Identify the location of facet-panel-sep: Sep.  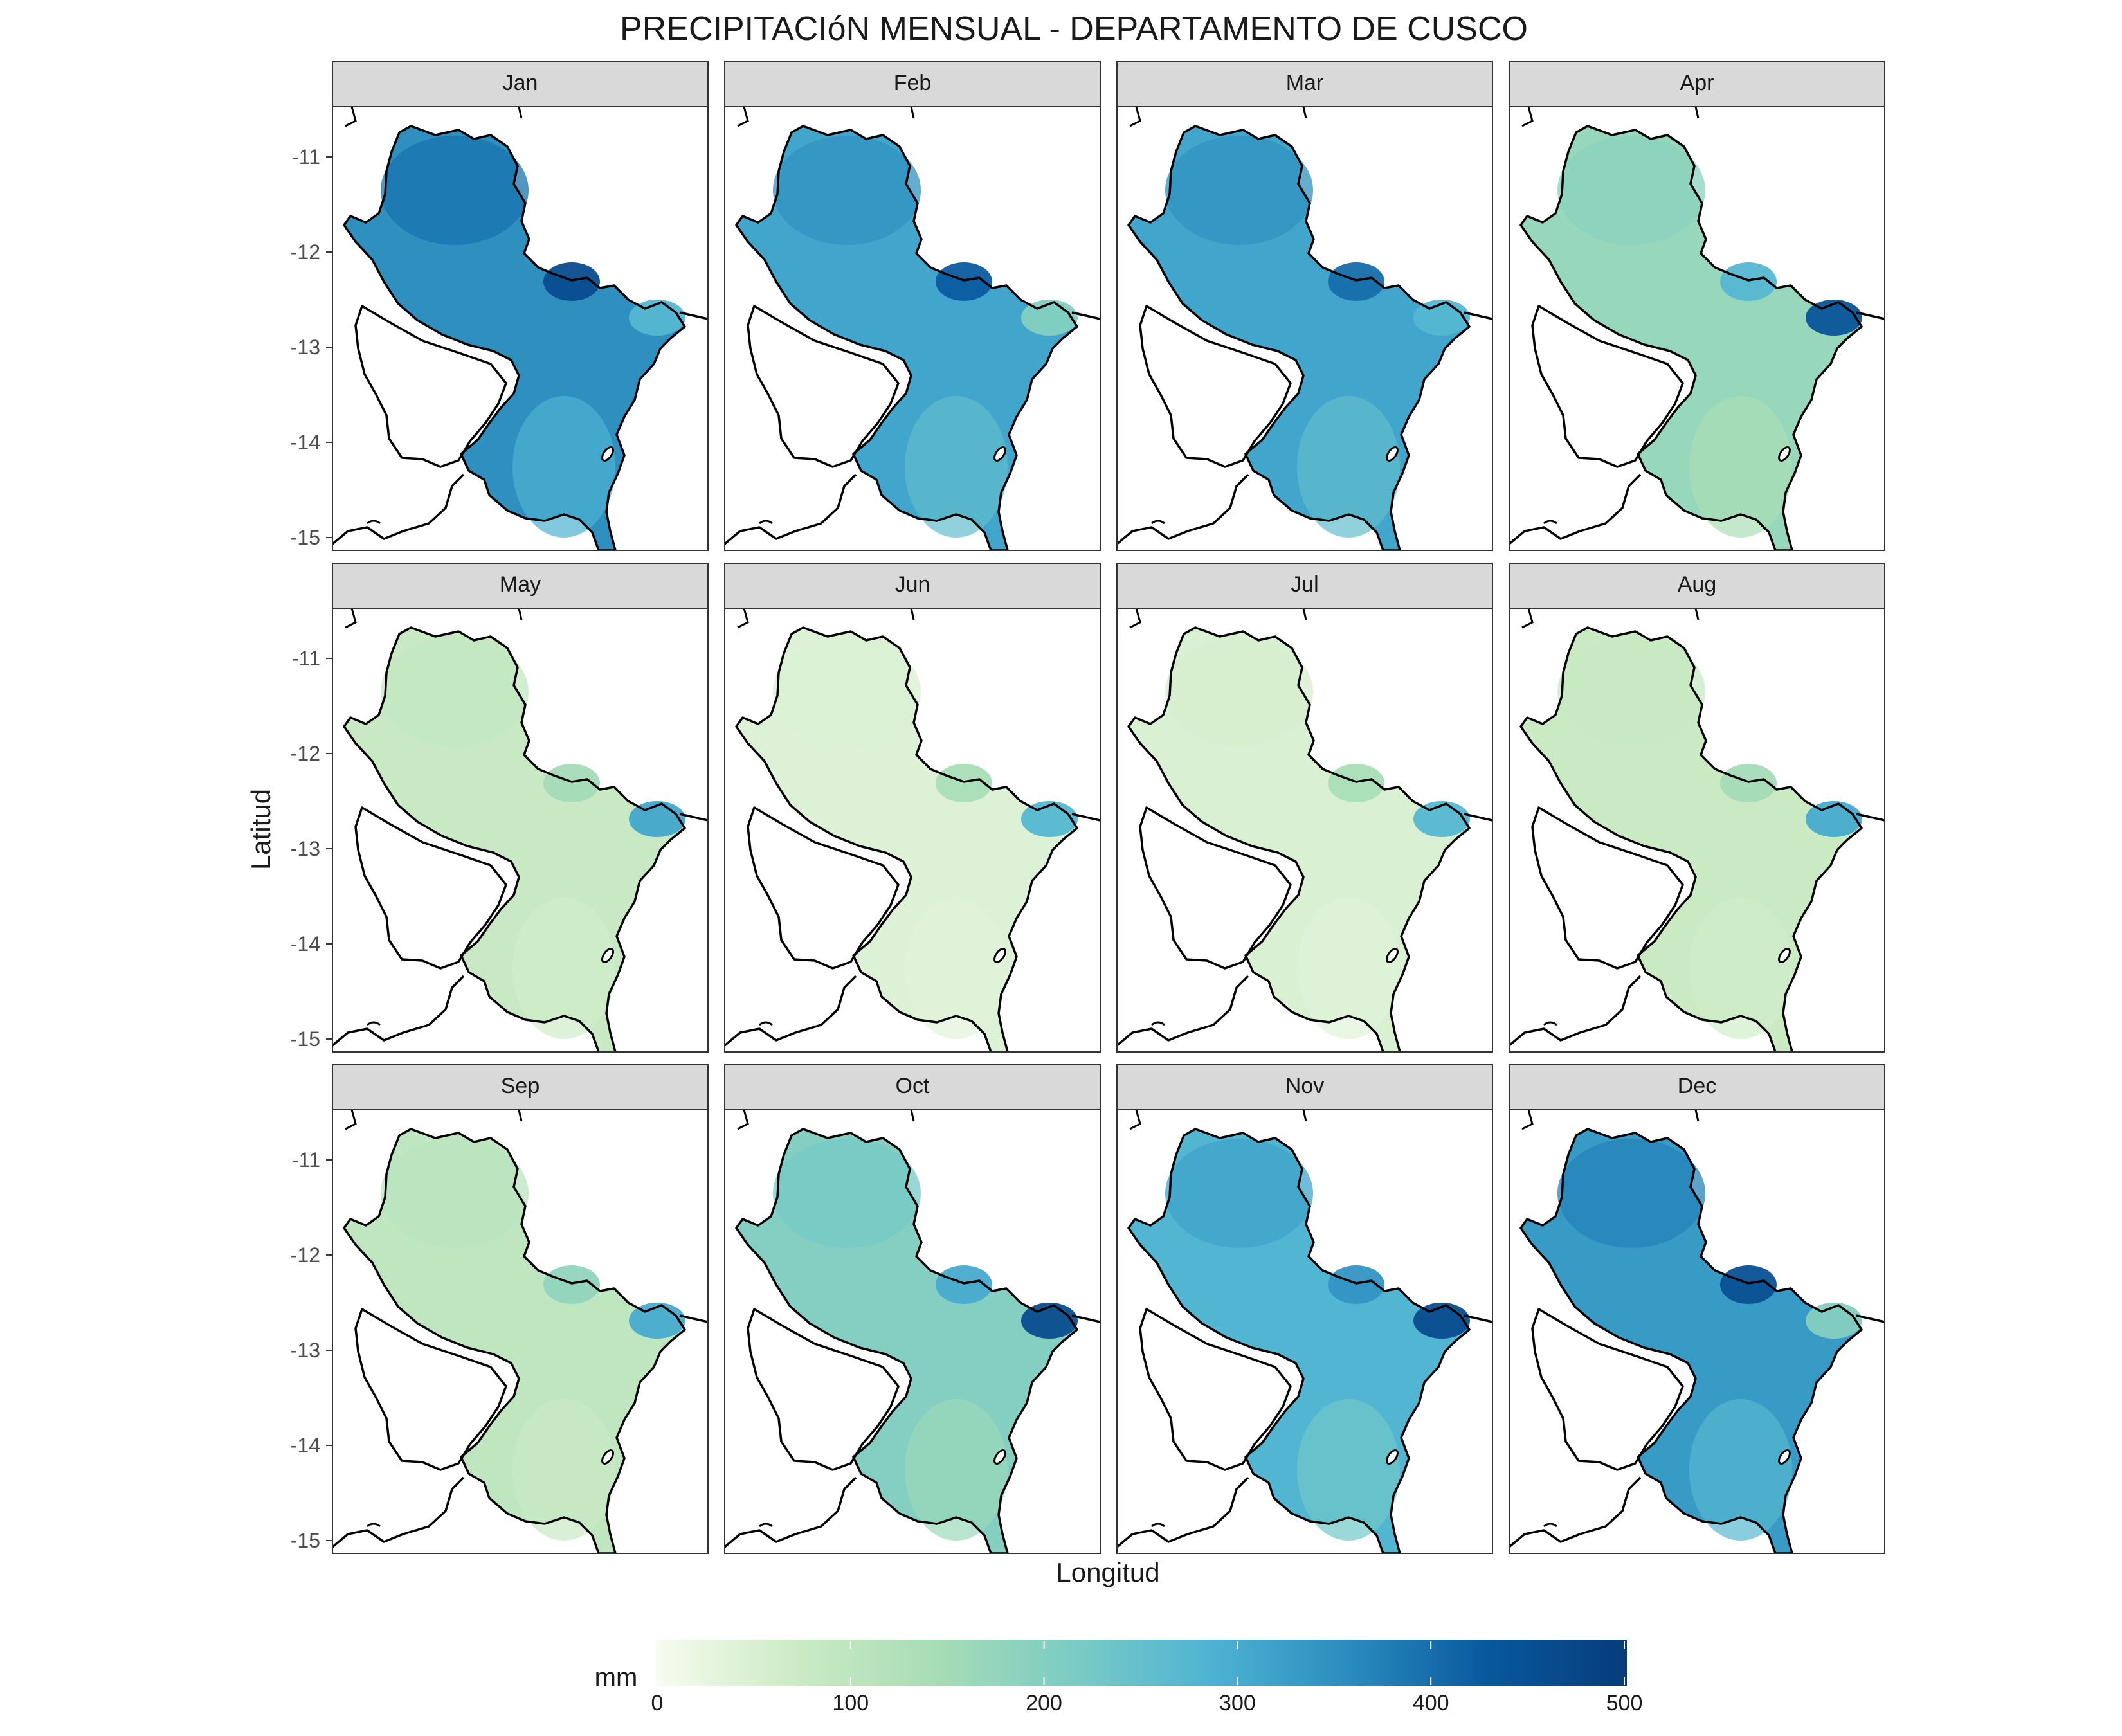
(520, 1309).